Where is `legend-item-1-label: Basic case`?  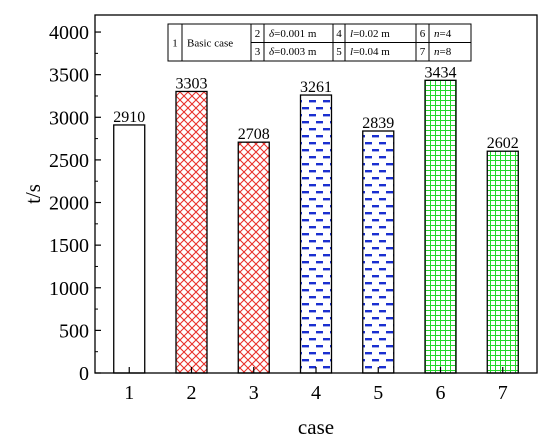
legend-item-1-label: Basic case is located at coordinates (210, 44).